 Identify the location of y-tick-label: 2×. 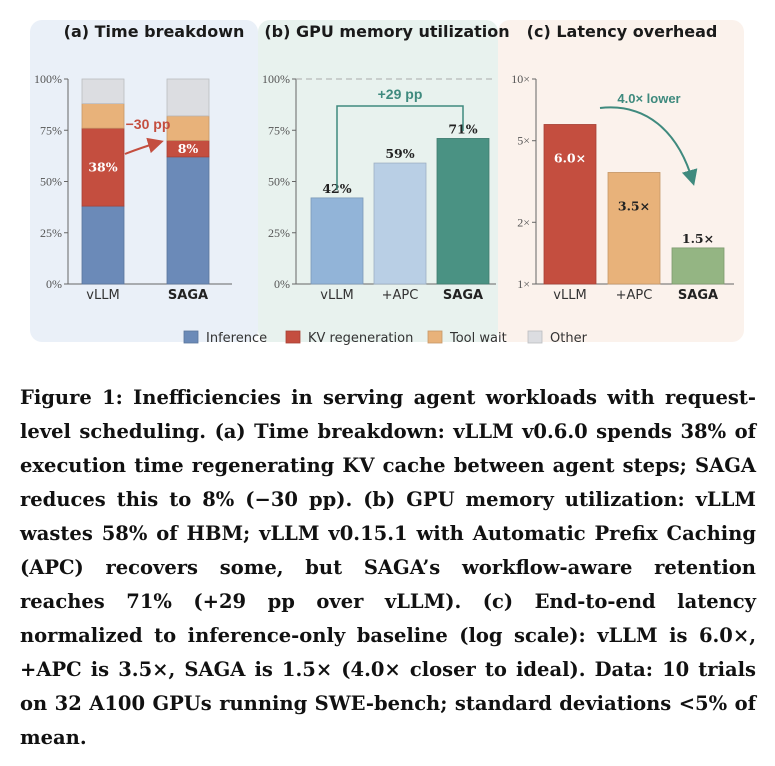
(523, 222).